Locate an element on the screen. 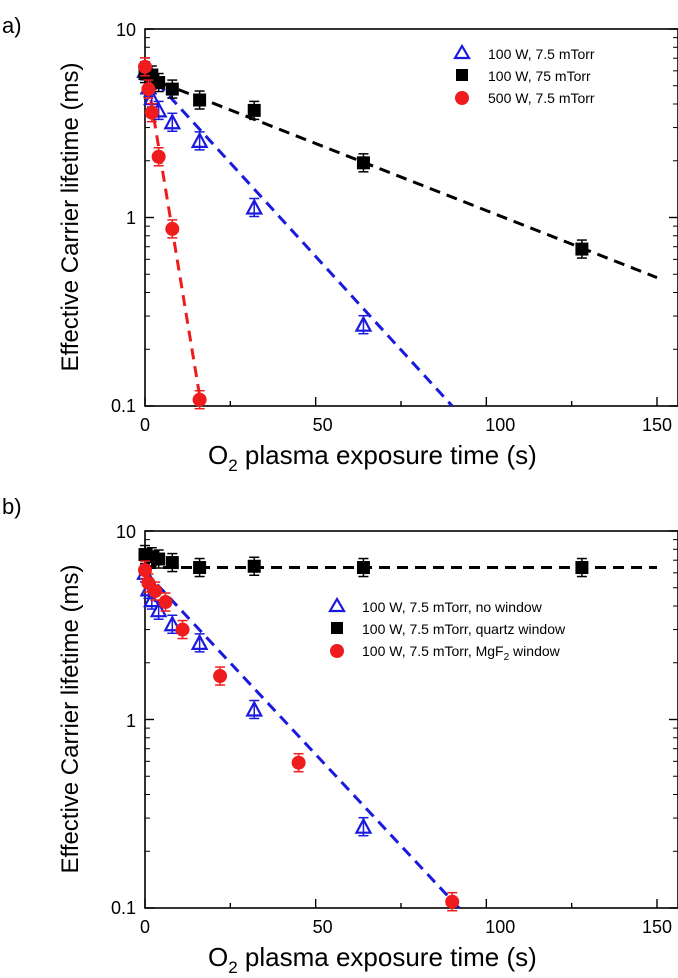 The image size is (678, 978). legend-label: 100 W, 7.5 mTorr, MgF2 window is located at coordinates (461, 653).